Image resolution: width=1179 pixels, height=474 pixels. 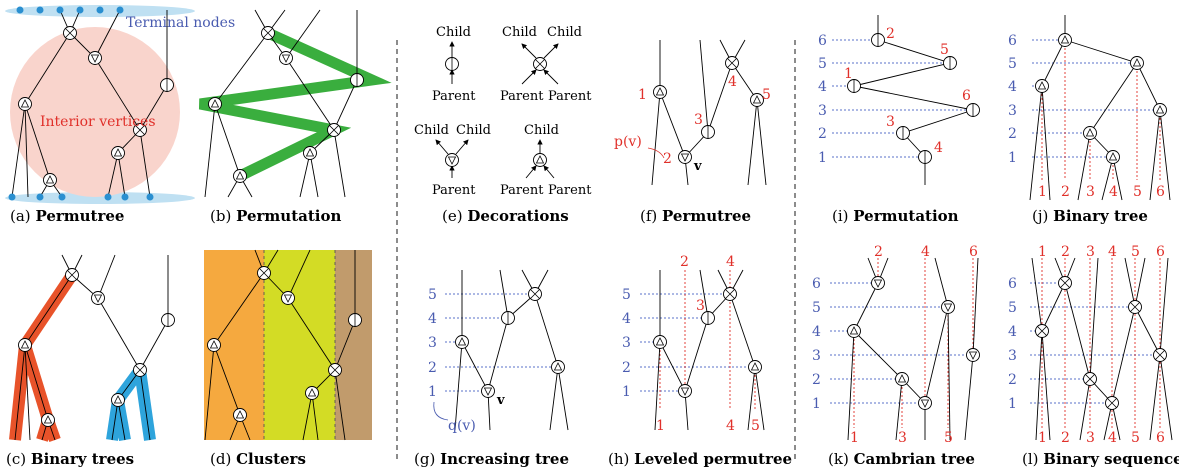 I want to click on caption-f: (f) Permutree, so click(x=695, y=216).